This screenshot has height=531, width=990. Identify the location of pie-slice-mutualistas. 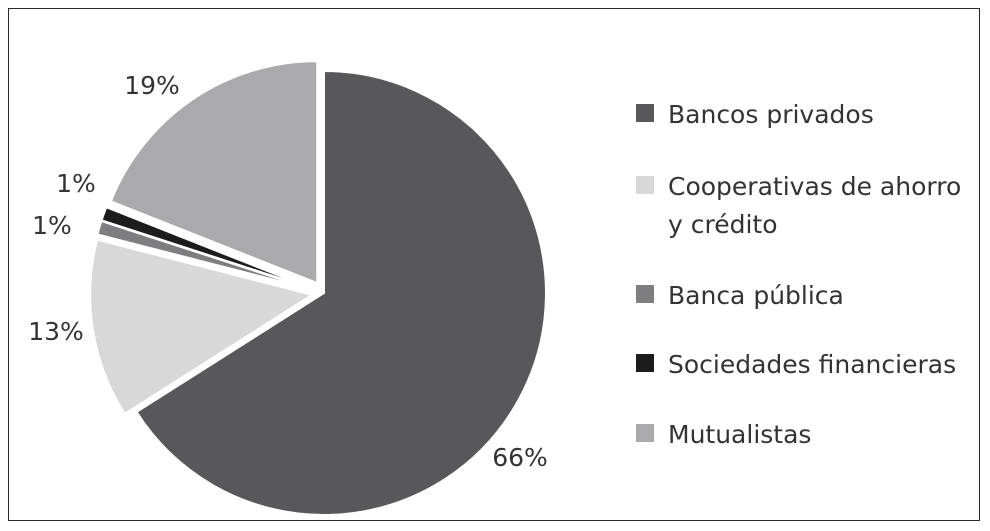
(214, 172).